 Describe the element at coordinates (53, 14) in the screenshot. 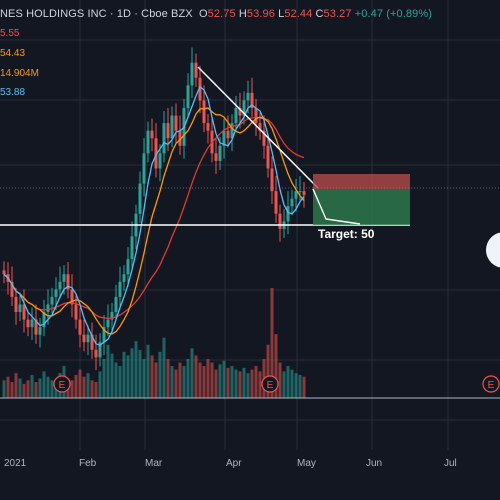

I see `symbol-name: NES HOLDINGS INC` at that location.